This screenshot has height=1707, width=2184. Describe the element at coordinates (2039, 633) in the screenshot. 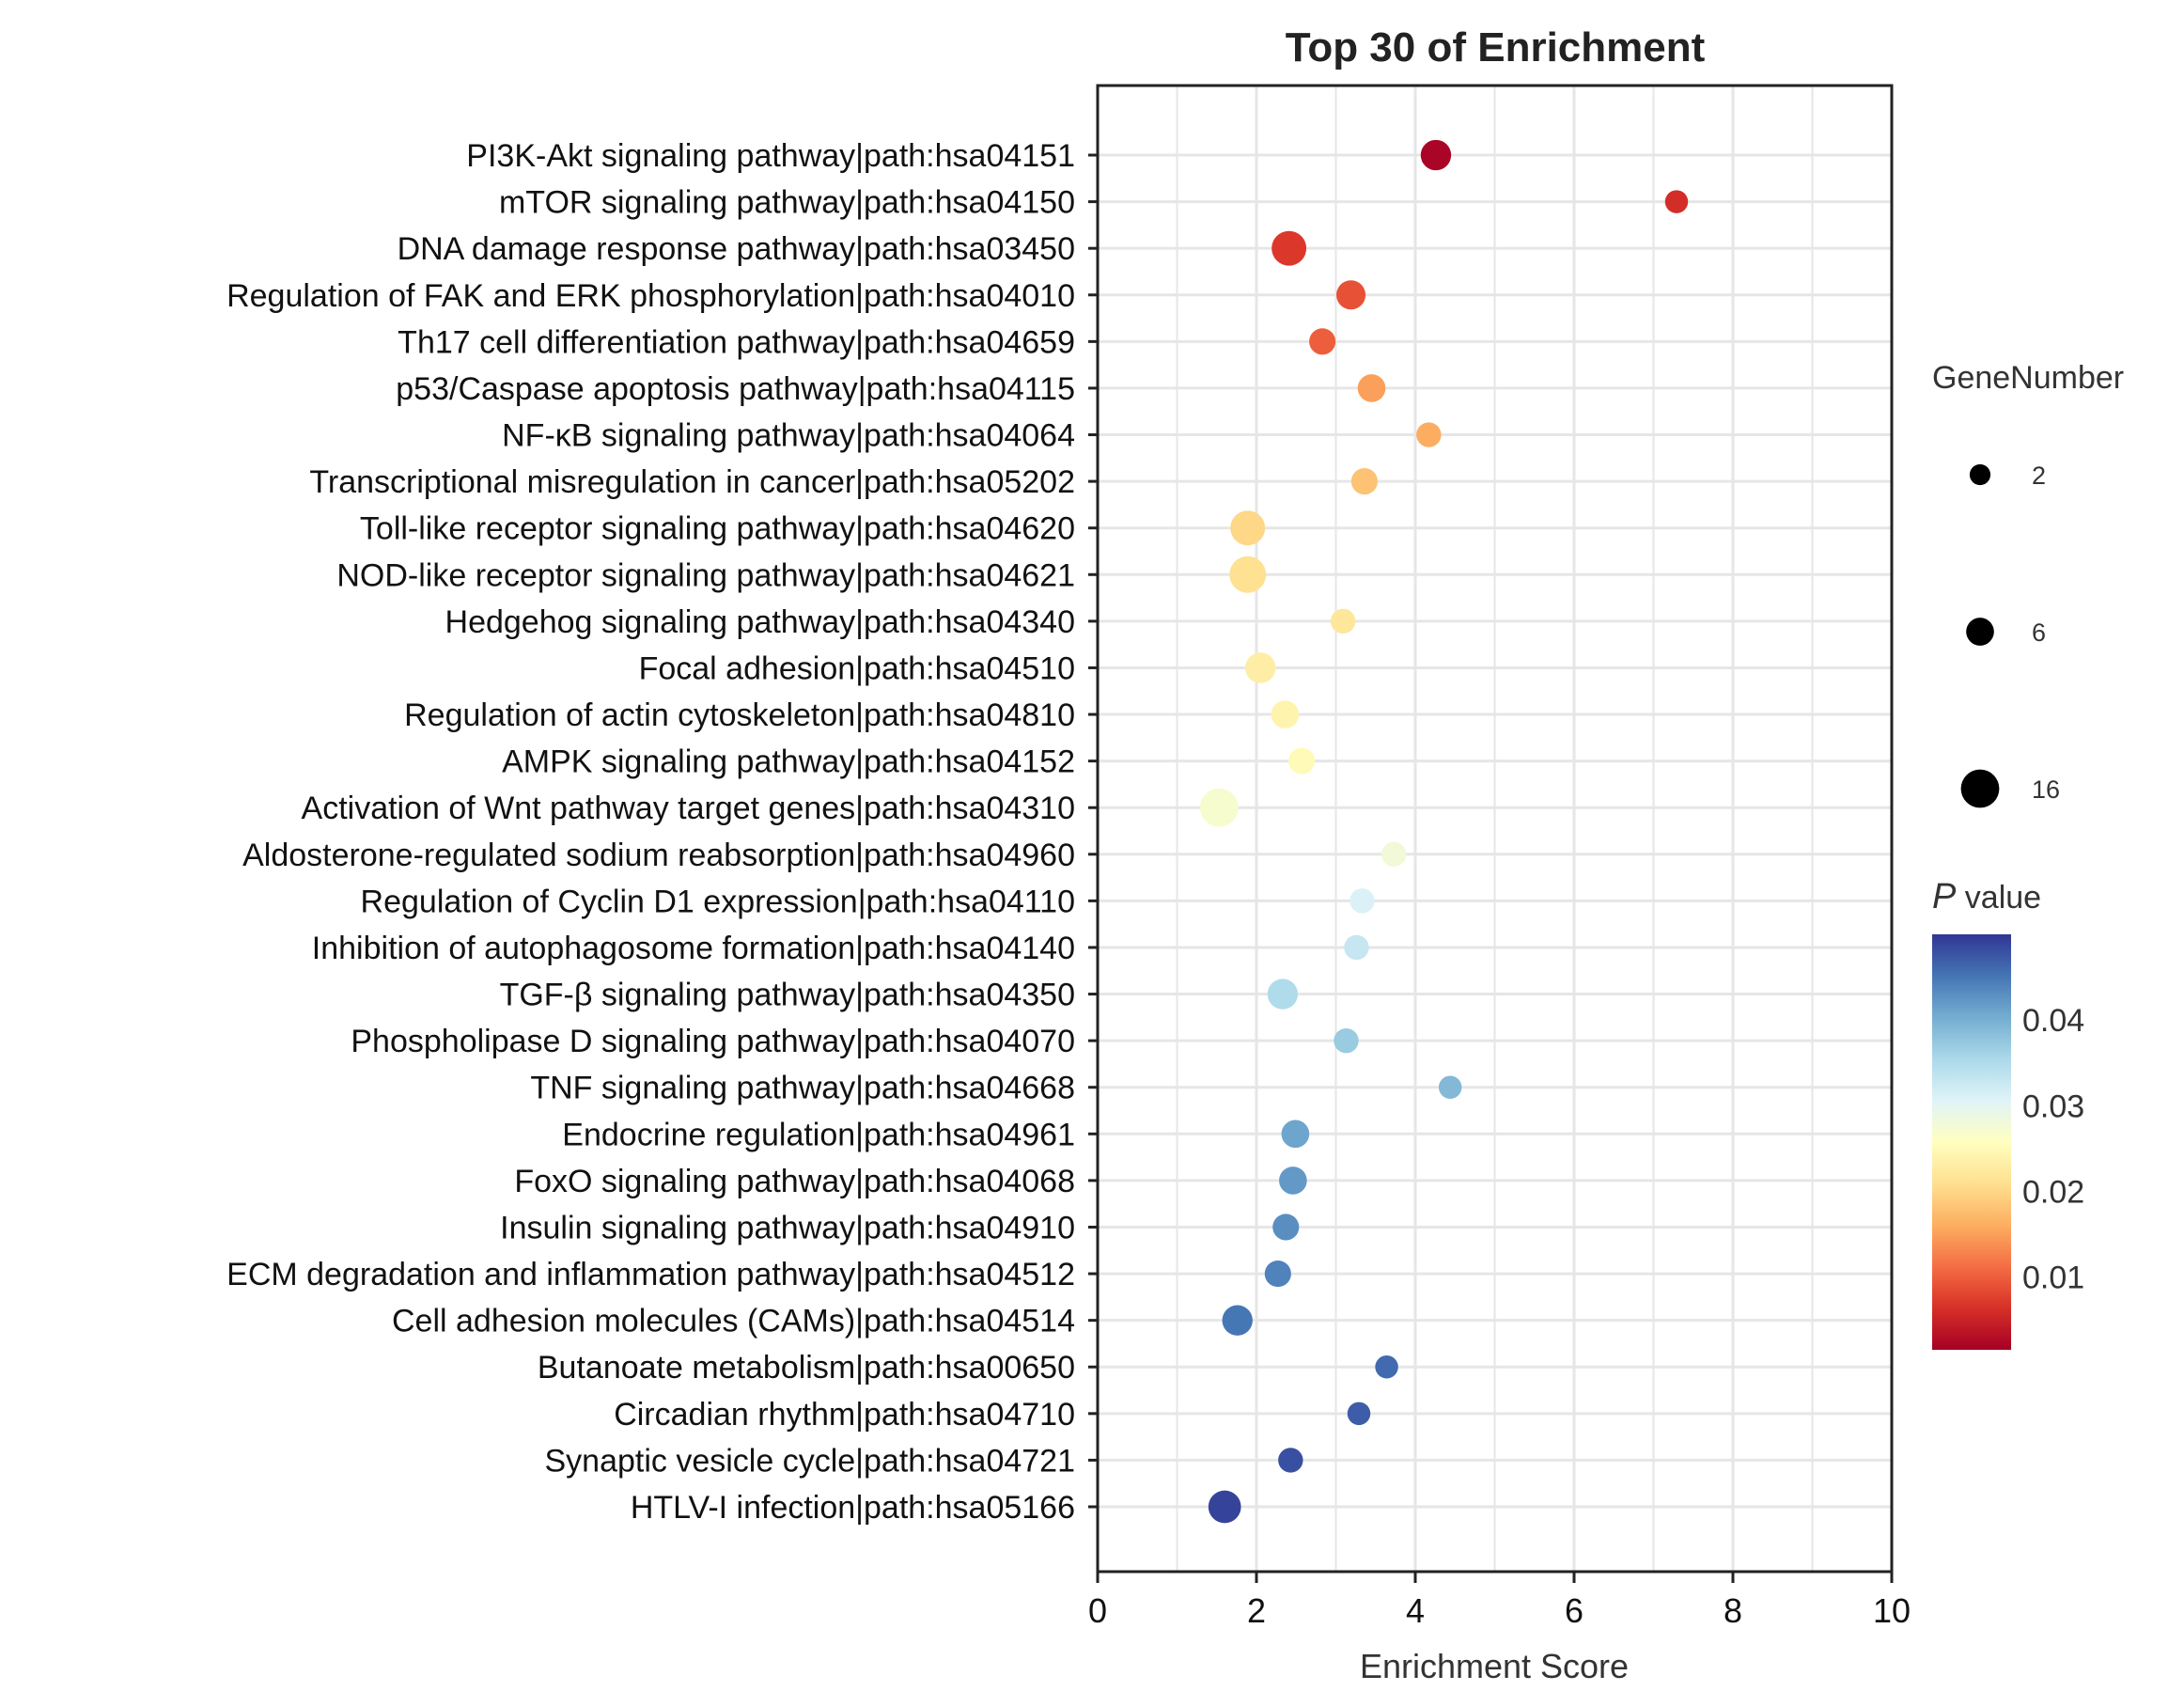

I see `size-legend-label: 6` at that location.